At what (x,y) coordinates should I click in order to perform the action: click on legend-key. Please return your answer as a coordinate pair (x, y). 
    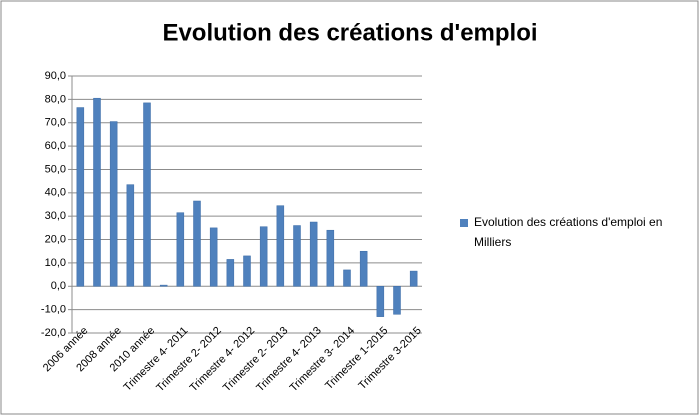
    Looking at the image, I should click on (464, 223).